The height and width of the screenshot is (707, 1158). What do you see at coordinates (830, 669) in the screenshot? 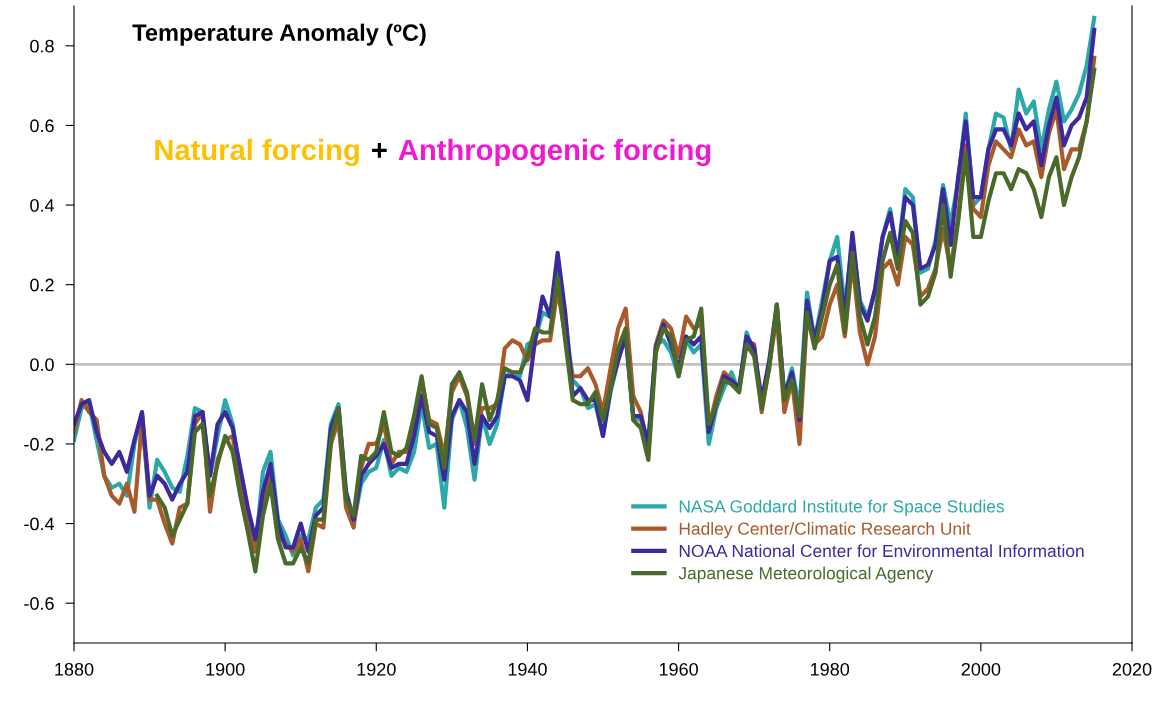
I see `x-tick-label: 1980` at bounding box center [830, 669].